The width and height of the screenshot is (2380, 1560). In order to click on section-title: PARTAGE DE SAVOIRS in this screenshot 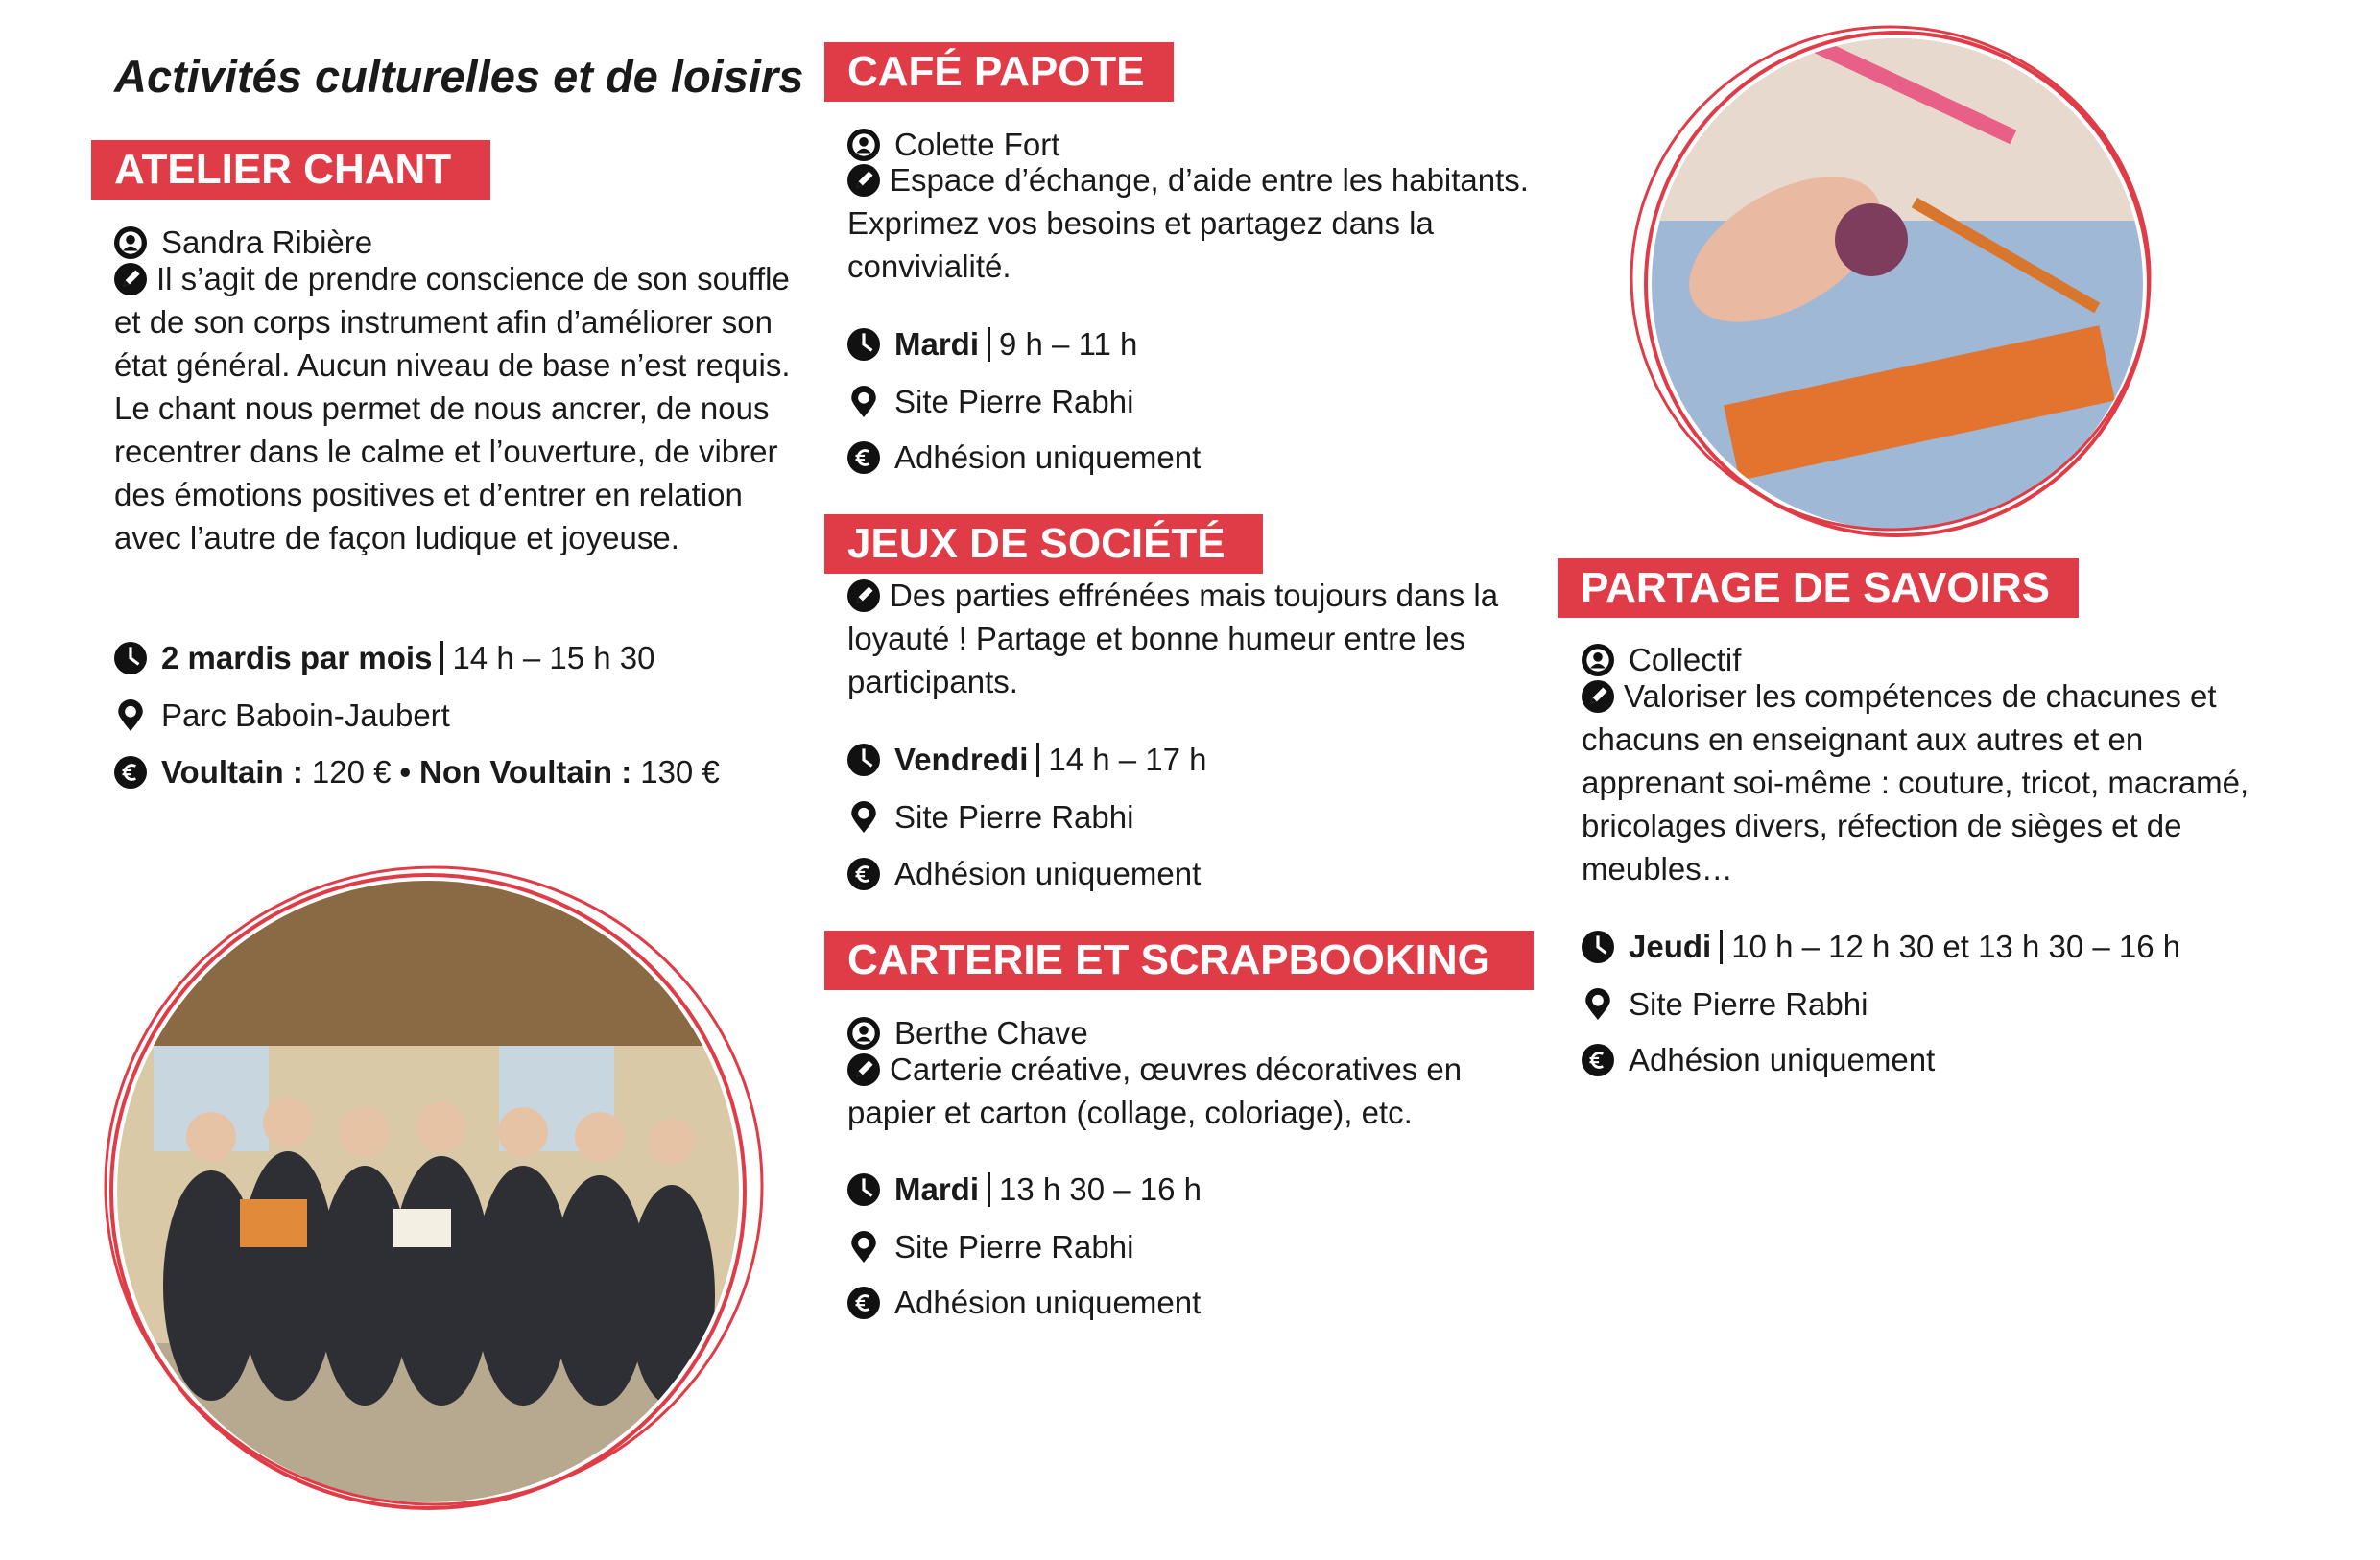, I will do `click(1819, 588)`.